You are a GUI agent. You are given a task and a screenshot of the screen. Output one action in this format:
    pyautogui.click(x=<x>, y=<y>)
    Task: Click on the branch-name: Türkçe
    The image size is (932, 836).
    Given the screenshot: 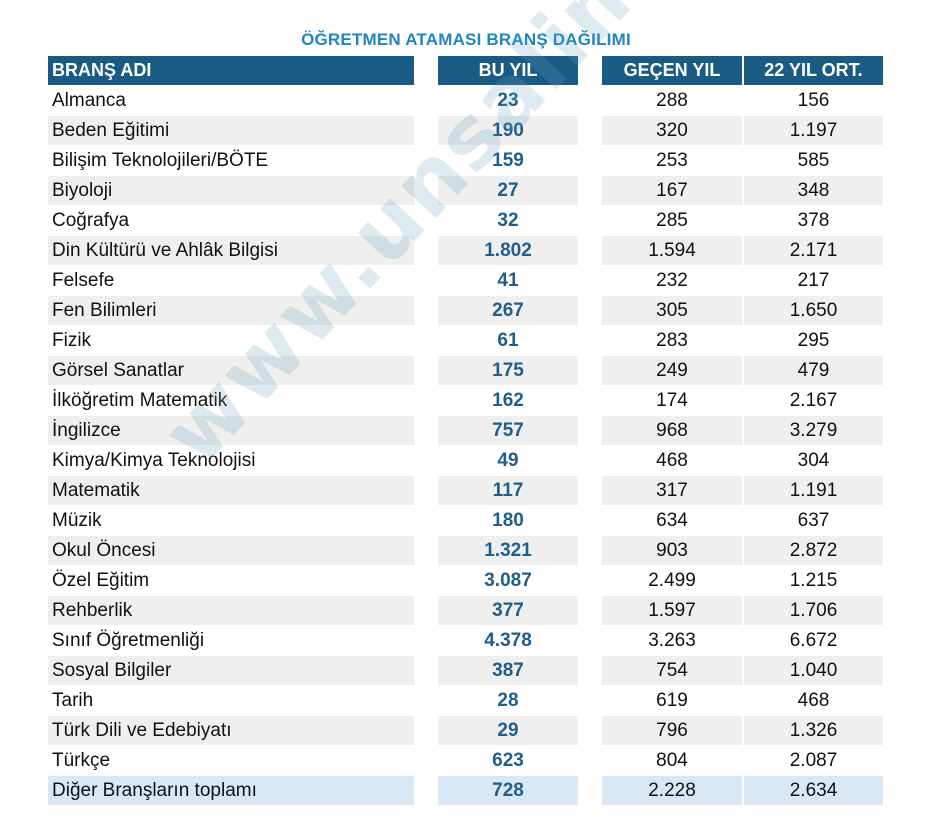 What is the action you would take?
    pyautogui.click(x=231, y=760)
    